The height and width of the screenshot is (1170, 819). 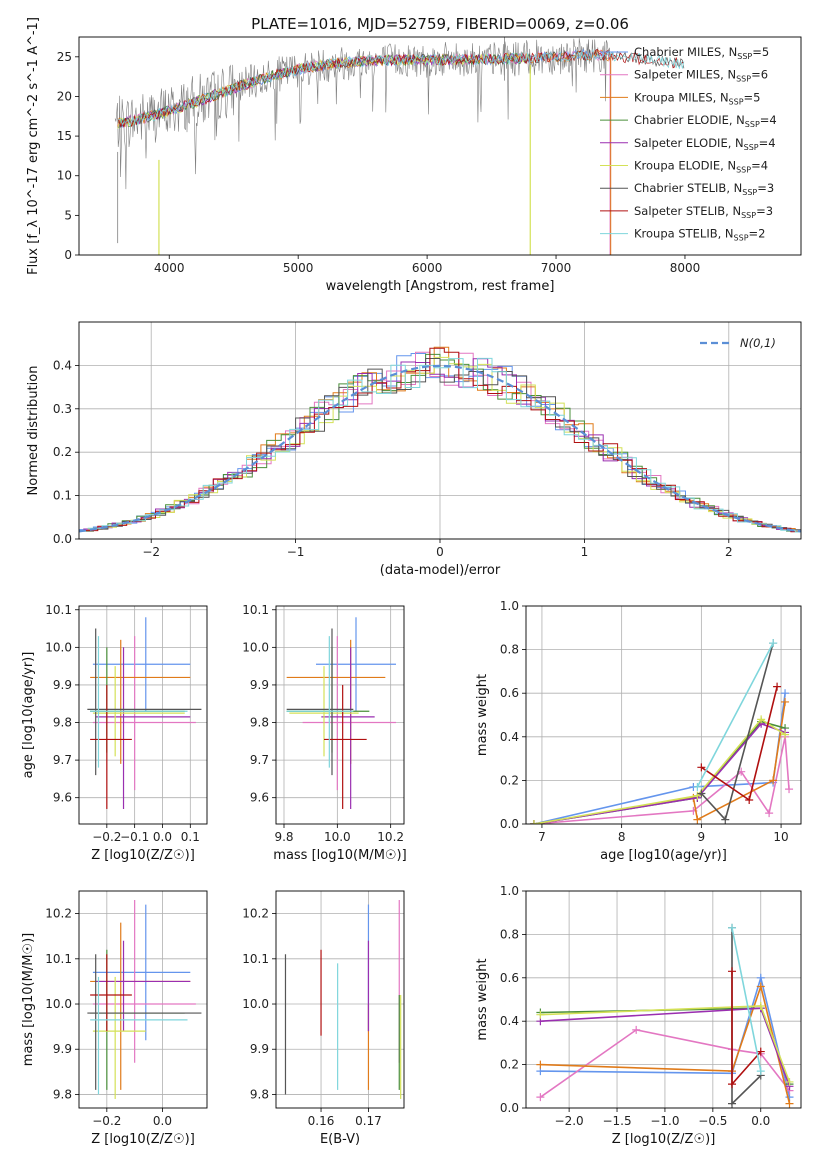 I want to click on x-tick-label: −0.5, so click(x=712, y=1121).